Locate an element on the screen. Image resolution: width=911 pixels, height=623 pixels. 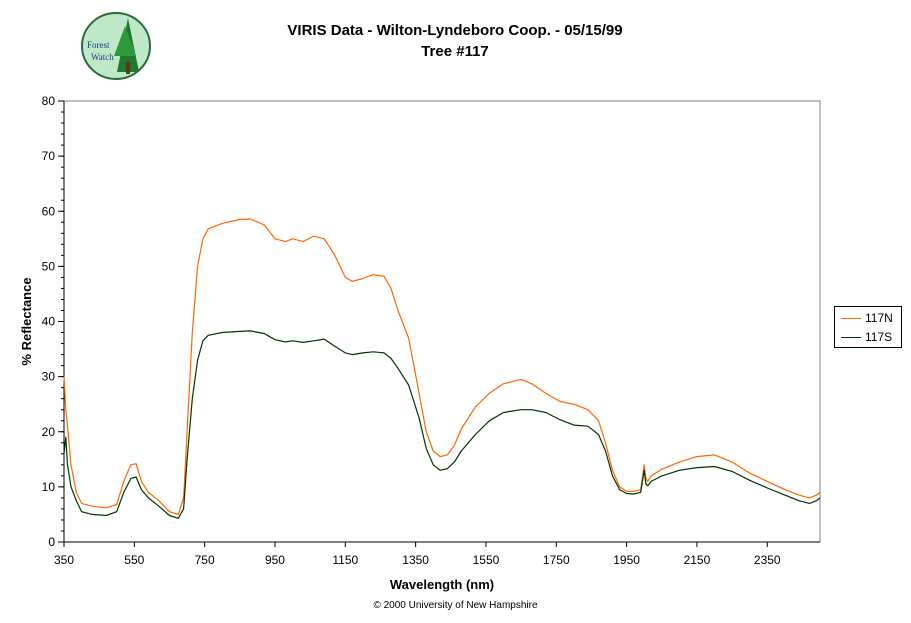
y-tick-label: 20 is located at coordinates (49, 432).